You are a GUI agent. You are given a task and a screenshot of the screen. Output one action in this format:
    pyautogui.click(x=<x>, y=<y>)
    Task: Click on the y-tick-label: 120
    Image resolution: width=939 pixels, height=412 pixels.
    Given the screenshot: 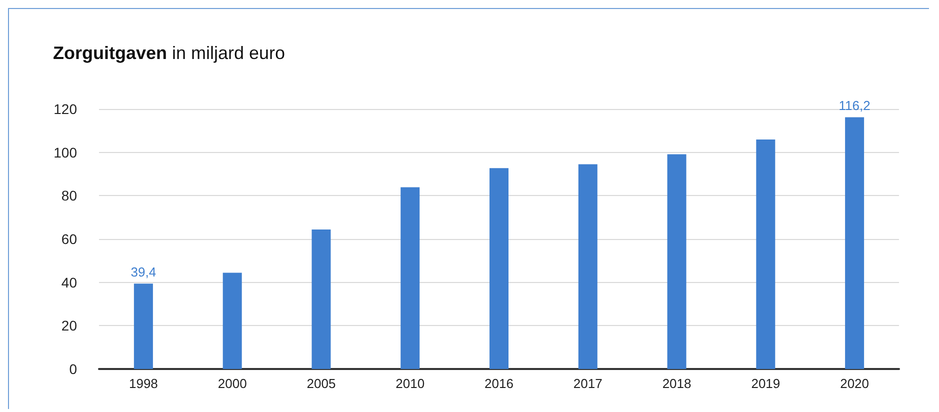 What is the action you would take?
    pyautogui.click(x=66, y=109)
    